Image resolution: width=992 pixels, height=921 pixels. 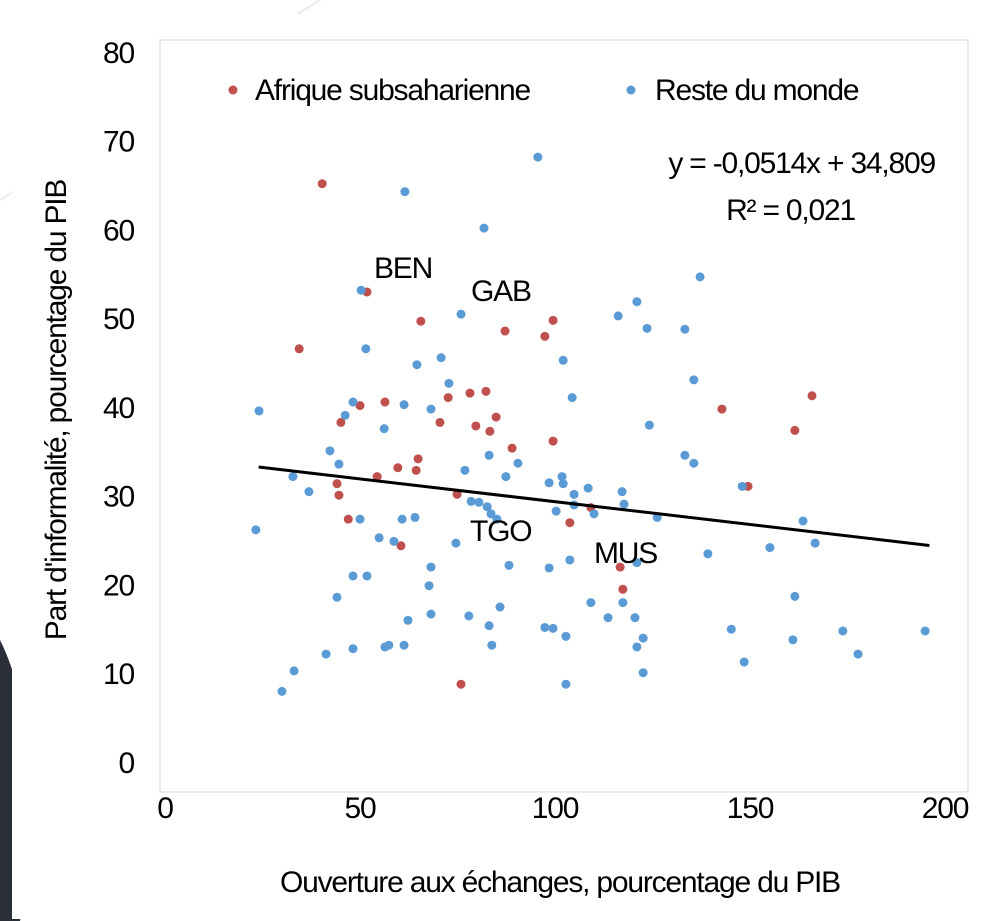 I want to click on point-annotation: BEN, so click(x=403, y=268).